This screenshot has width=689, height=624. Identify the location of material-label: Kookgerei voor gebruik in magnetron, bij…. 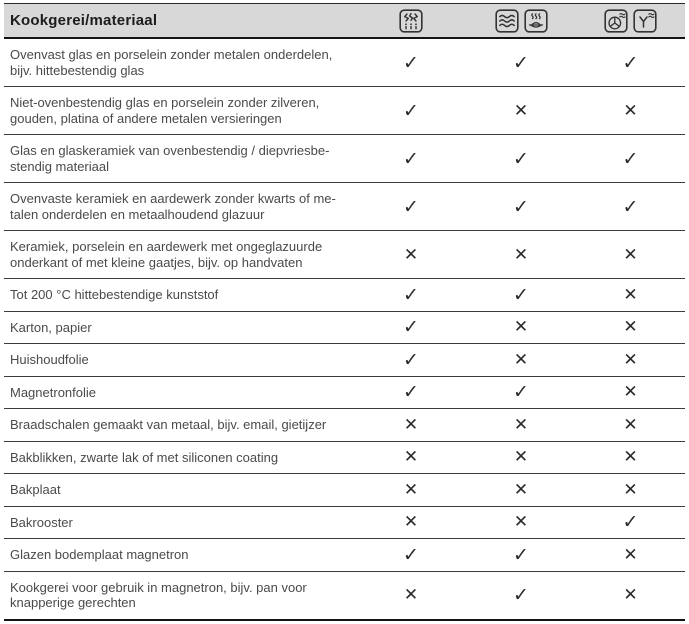
(180, 596).